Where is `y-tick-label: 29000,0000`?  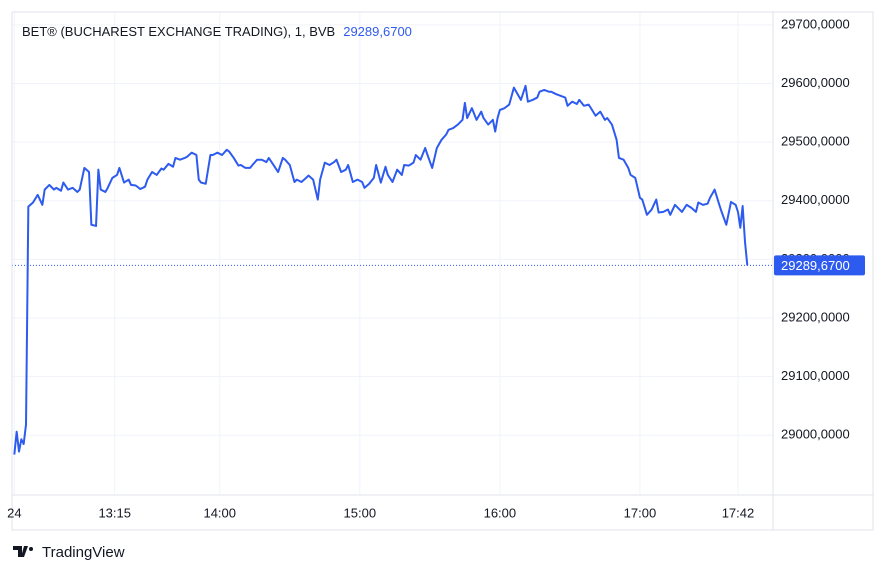
y-tick-label: 29000,0000 is located at coordinates (815, 434).